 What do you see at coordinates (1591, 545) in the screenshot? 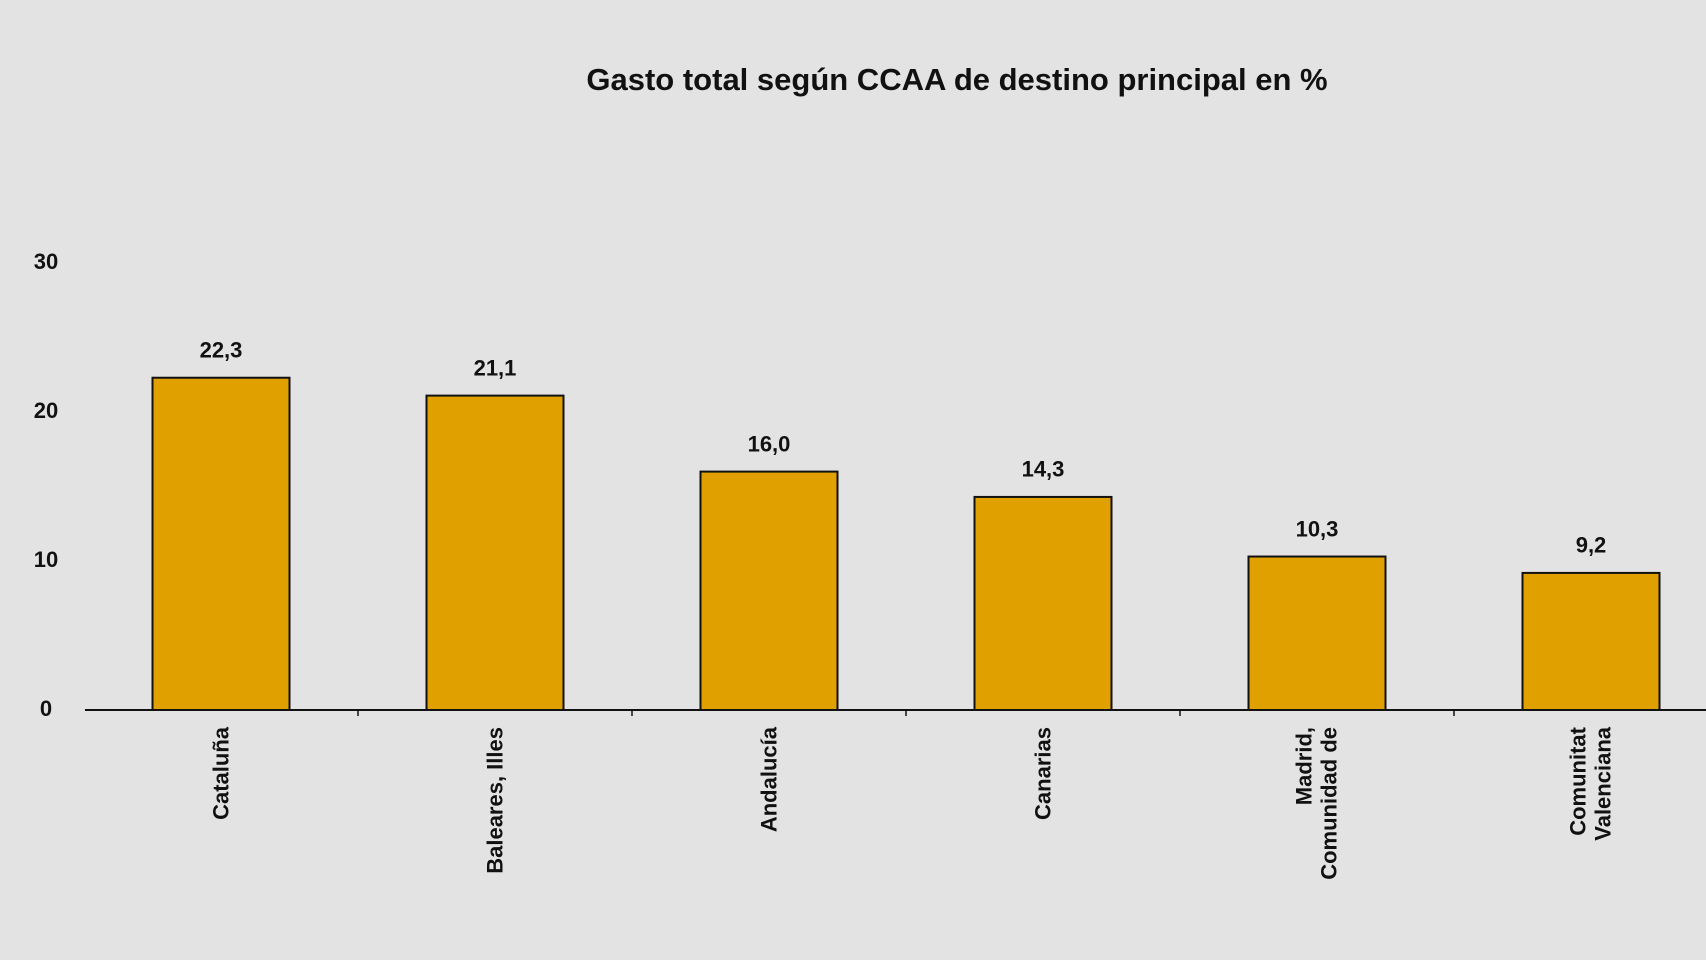
I see `value-label: 9,2` at bounding box center [1591, 545].